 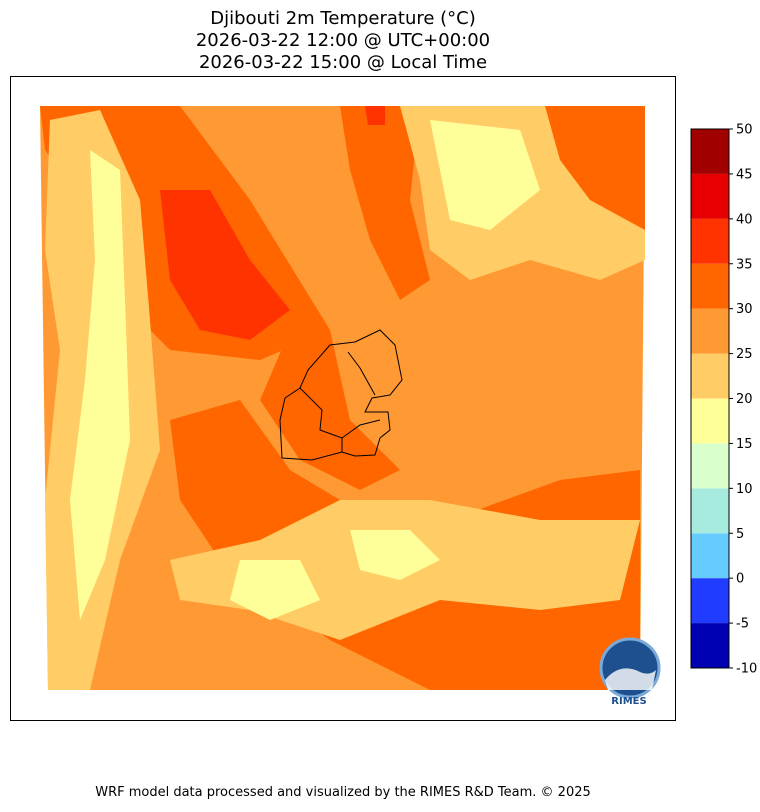 I want to click on colorbar-tick-label: 20, so click(x=744, y=399).